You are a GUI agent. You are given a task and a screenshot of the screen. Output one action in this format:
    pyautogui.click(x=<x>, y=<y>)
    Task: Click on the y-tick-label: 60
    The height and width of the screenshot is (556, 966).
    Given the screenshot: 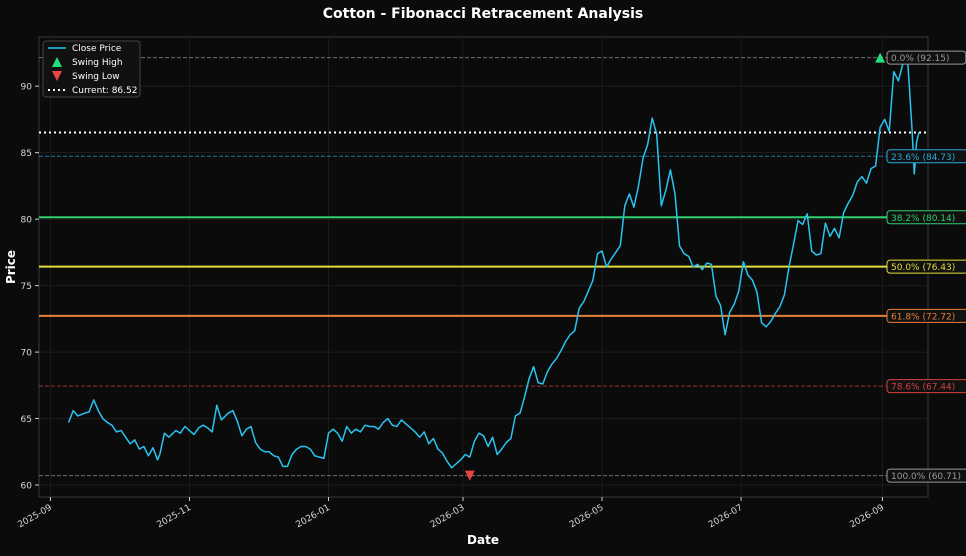 What is the action you would take?
    pyautogui.click(x=27, y=487)
    